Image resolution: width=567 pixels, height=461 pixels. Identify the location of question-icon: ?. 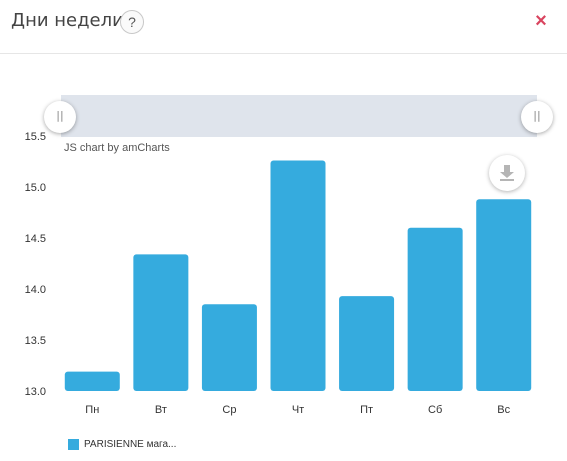
(132, 22).